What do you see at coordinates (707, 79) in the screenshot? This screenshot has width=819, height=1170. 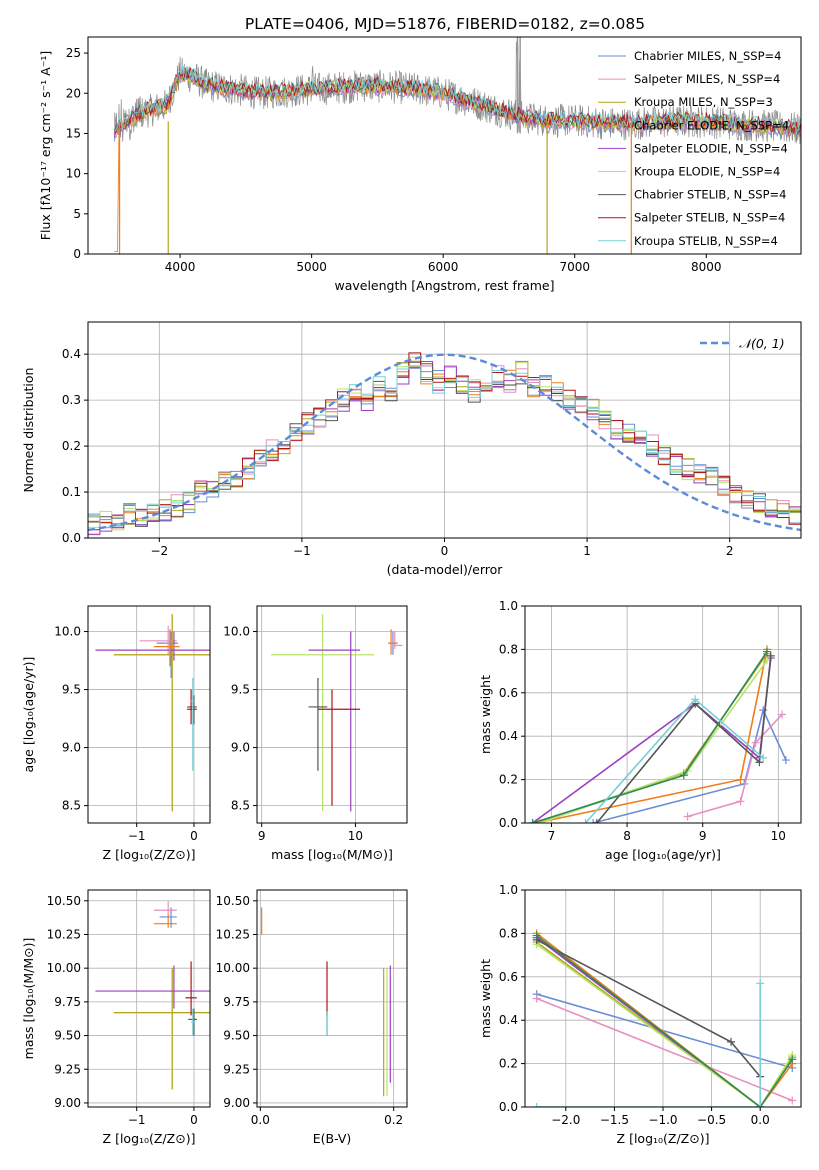 I see `legend-label: Salpeter MILES, N_SSP=4` at bounding box center [707, 79].